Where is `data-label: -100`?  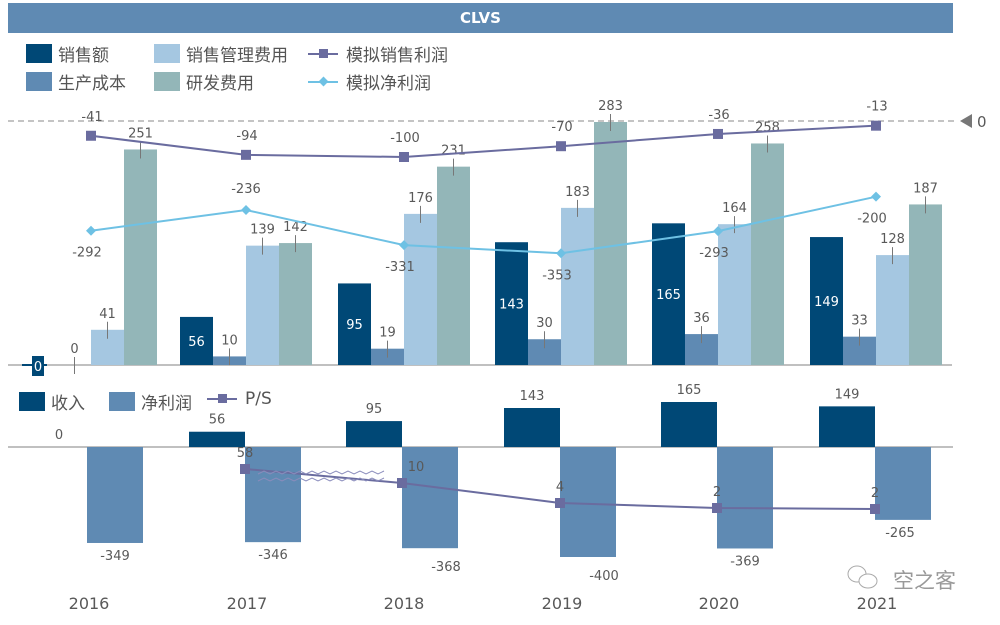
data-label: -100 is located at coordinates (405, 138).